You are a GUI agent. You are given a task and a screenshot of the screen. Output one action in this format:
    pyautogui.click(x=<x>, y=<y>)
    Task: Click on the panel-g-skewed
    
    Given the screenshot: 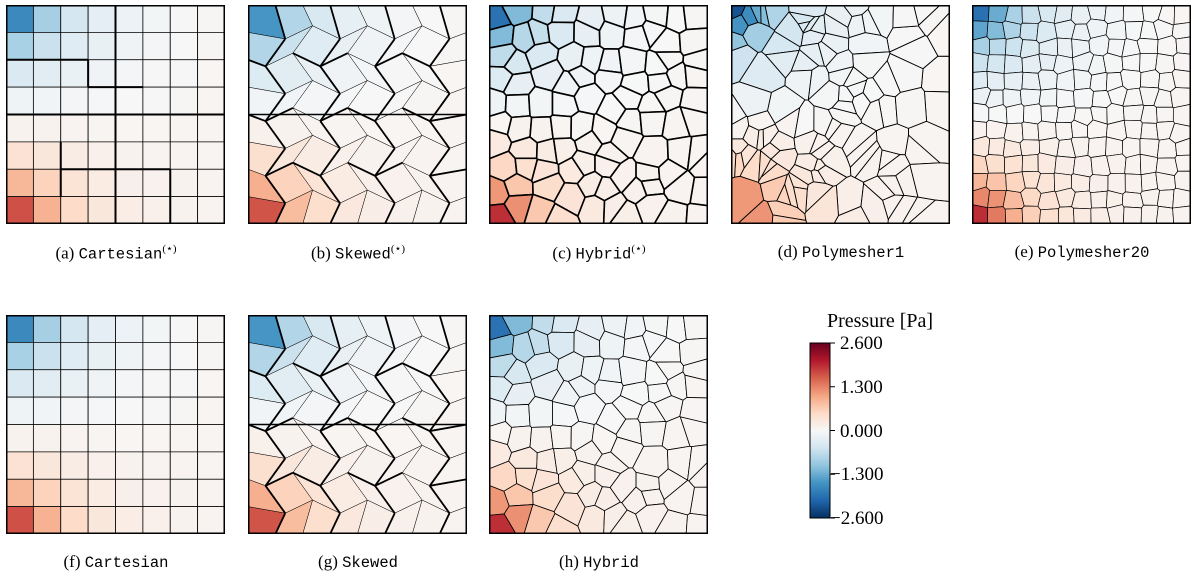 What is the action you would take?
    pyautogui.click(x=357, y=424)
    